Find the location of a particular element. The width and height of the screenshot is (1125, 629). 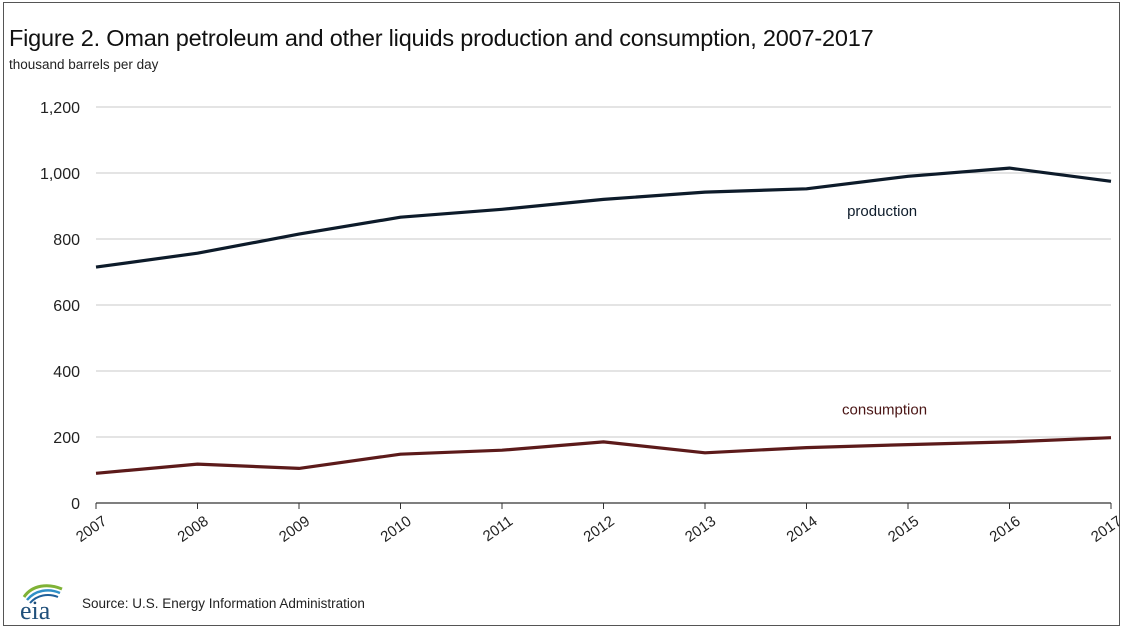

eia-logo-text: eia is located at coordinates (35, 608).